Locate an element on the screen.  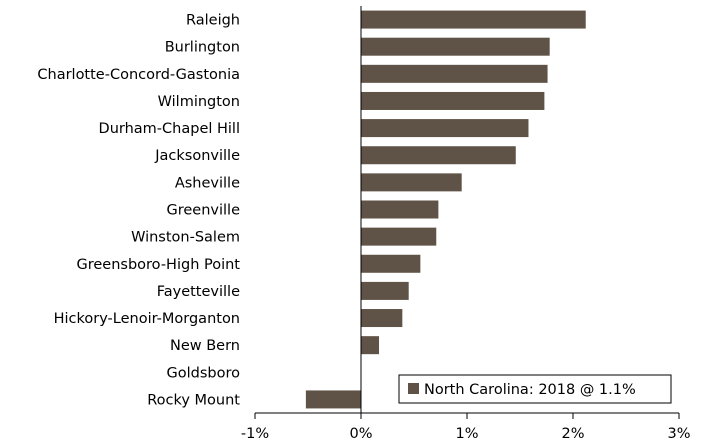
x-tick-label: -1% is located at coordinates (255, 434).